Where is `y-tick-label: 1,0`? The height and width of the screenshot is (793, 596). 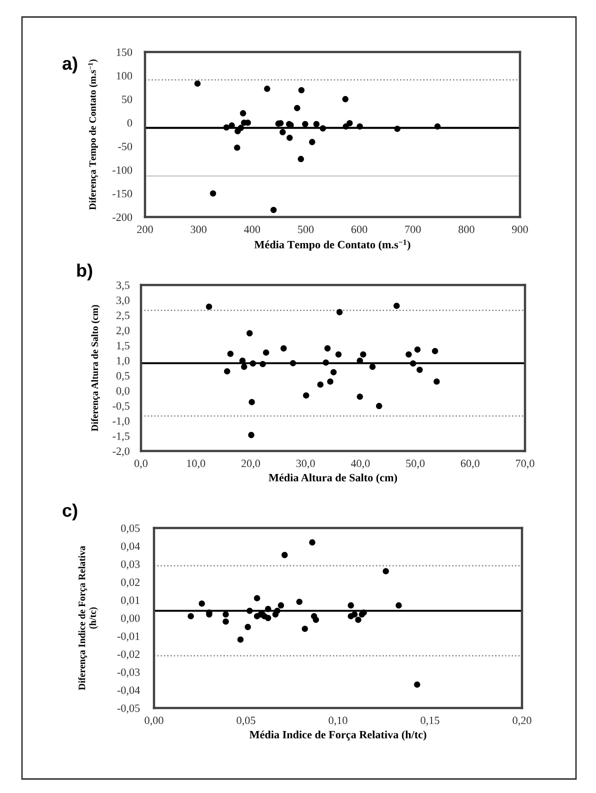
y-tick-label: 1,0 is located at coordinates (123, 361).